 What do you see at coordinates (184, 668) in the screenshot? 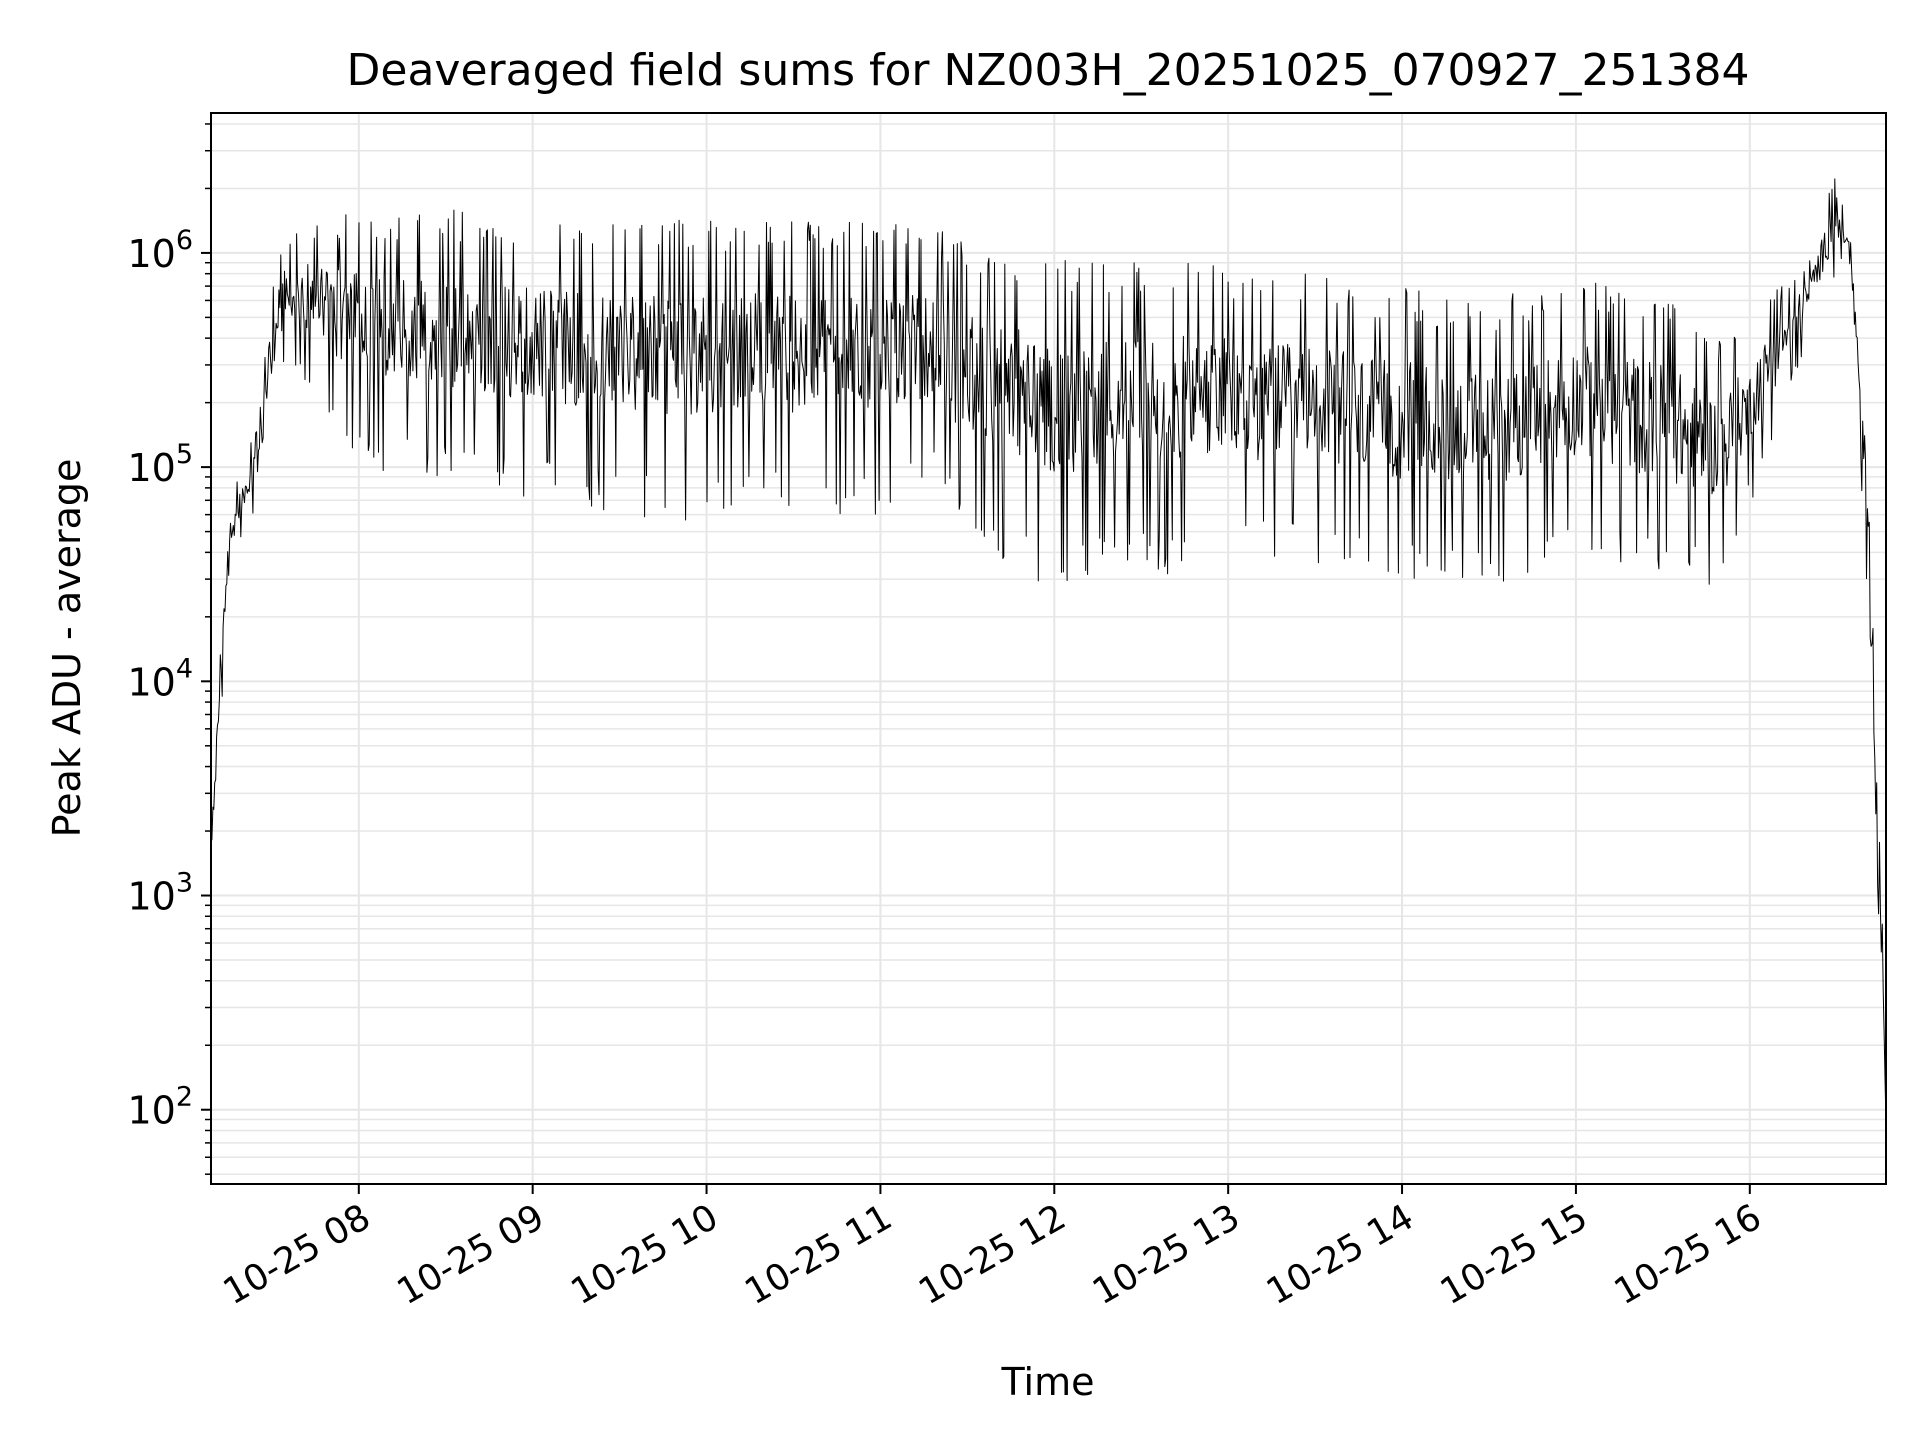
I see `y-tick-exponent: 4` at bounding box center [184, 668].